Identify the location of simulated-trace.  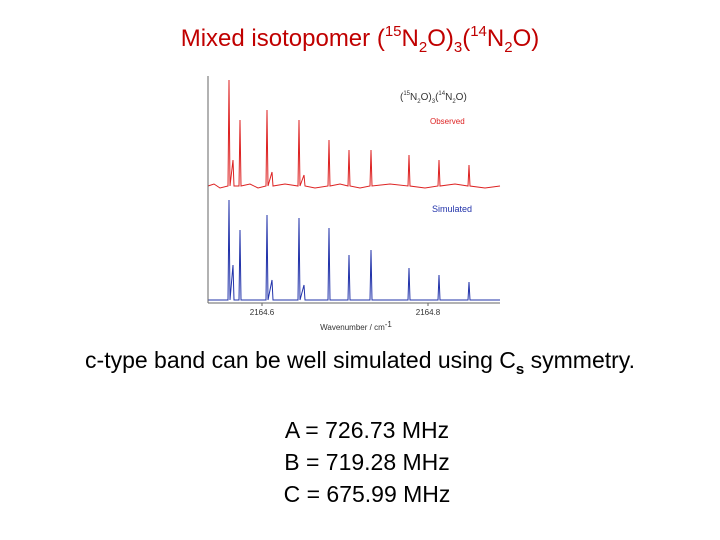
(354, 250).